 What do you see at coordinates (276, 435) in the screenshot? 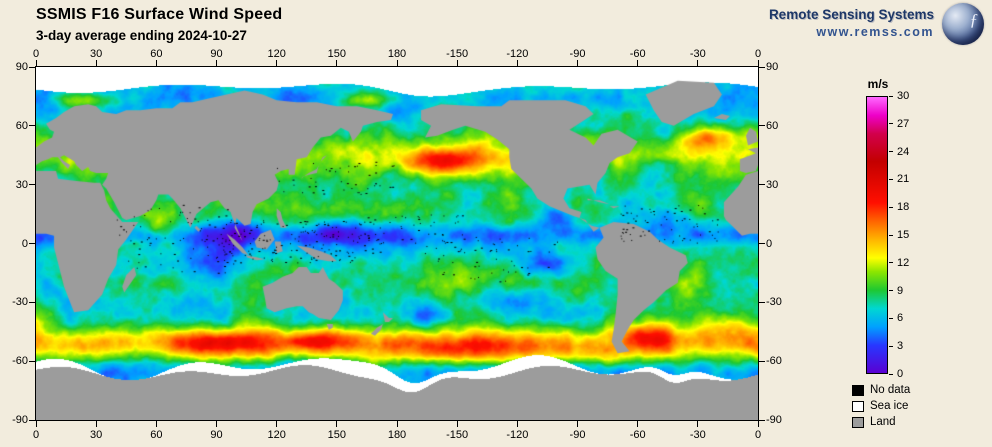
I see `lon-tick-label-bottom: 120` at bounding box center [276, 435].